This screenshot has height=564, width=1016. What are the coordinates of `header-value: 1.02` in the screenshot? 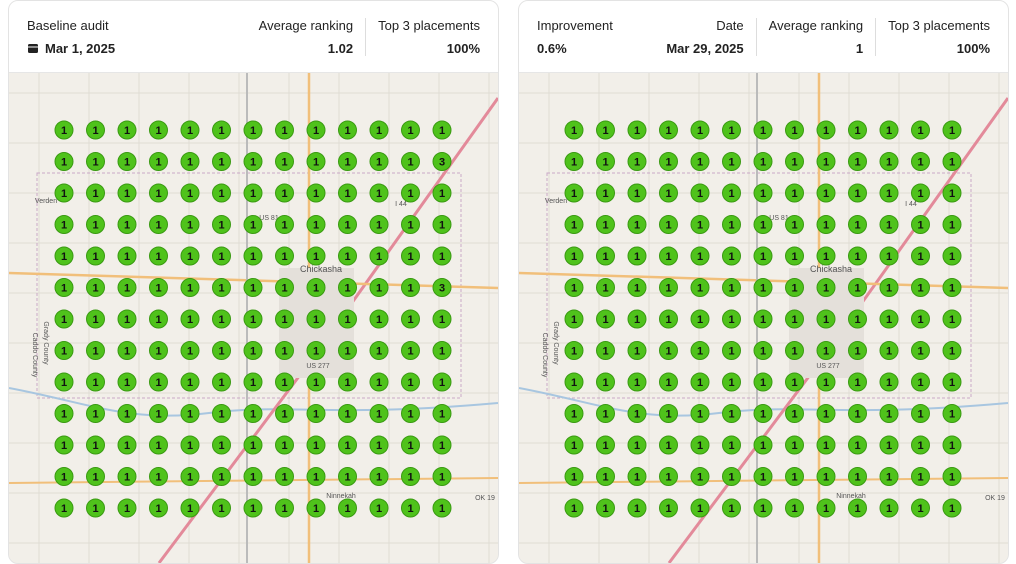 It's located at (340, 48).